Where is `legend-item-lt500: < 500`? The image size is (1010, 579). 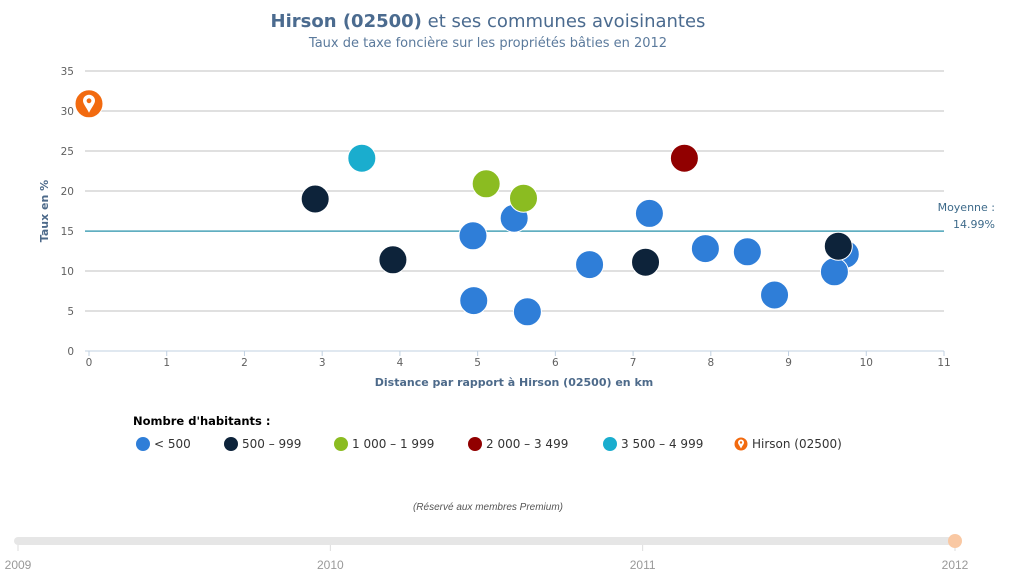
legend-item-lt500: < 500 is located at coordinates (163, 444).